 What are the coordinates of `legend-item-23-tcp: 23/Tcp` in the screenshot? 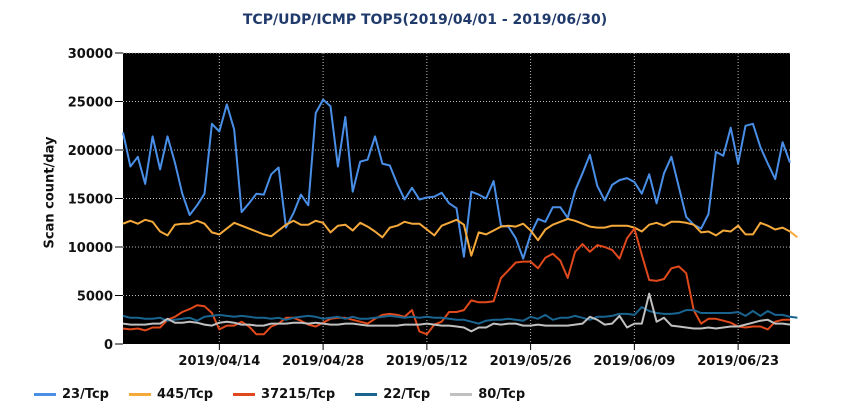 It's located at (71, 394).